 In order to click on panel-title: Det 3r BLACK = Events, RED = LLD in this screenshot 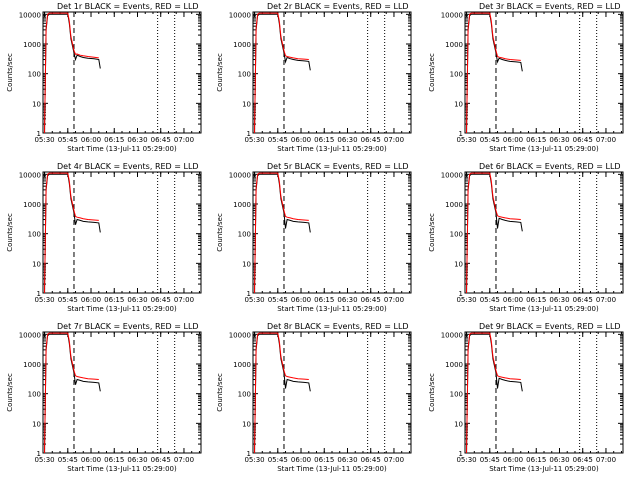, I will do `click(550, 6)`.